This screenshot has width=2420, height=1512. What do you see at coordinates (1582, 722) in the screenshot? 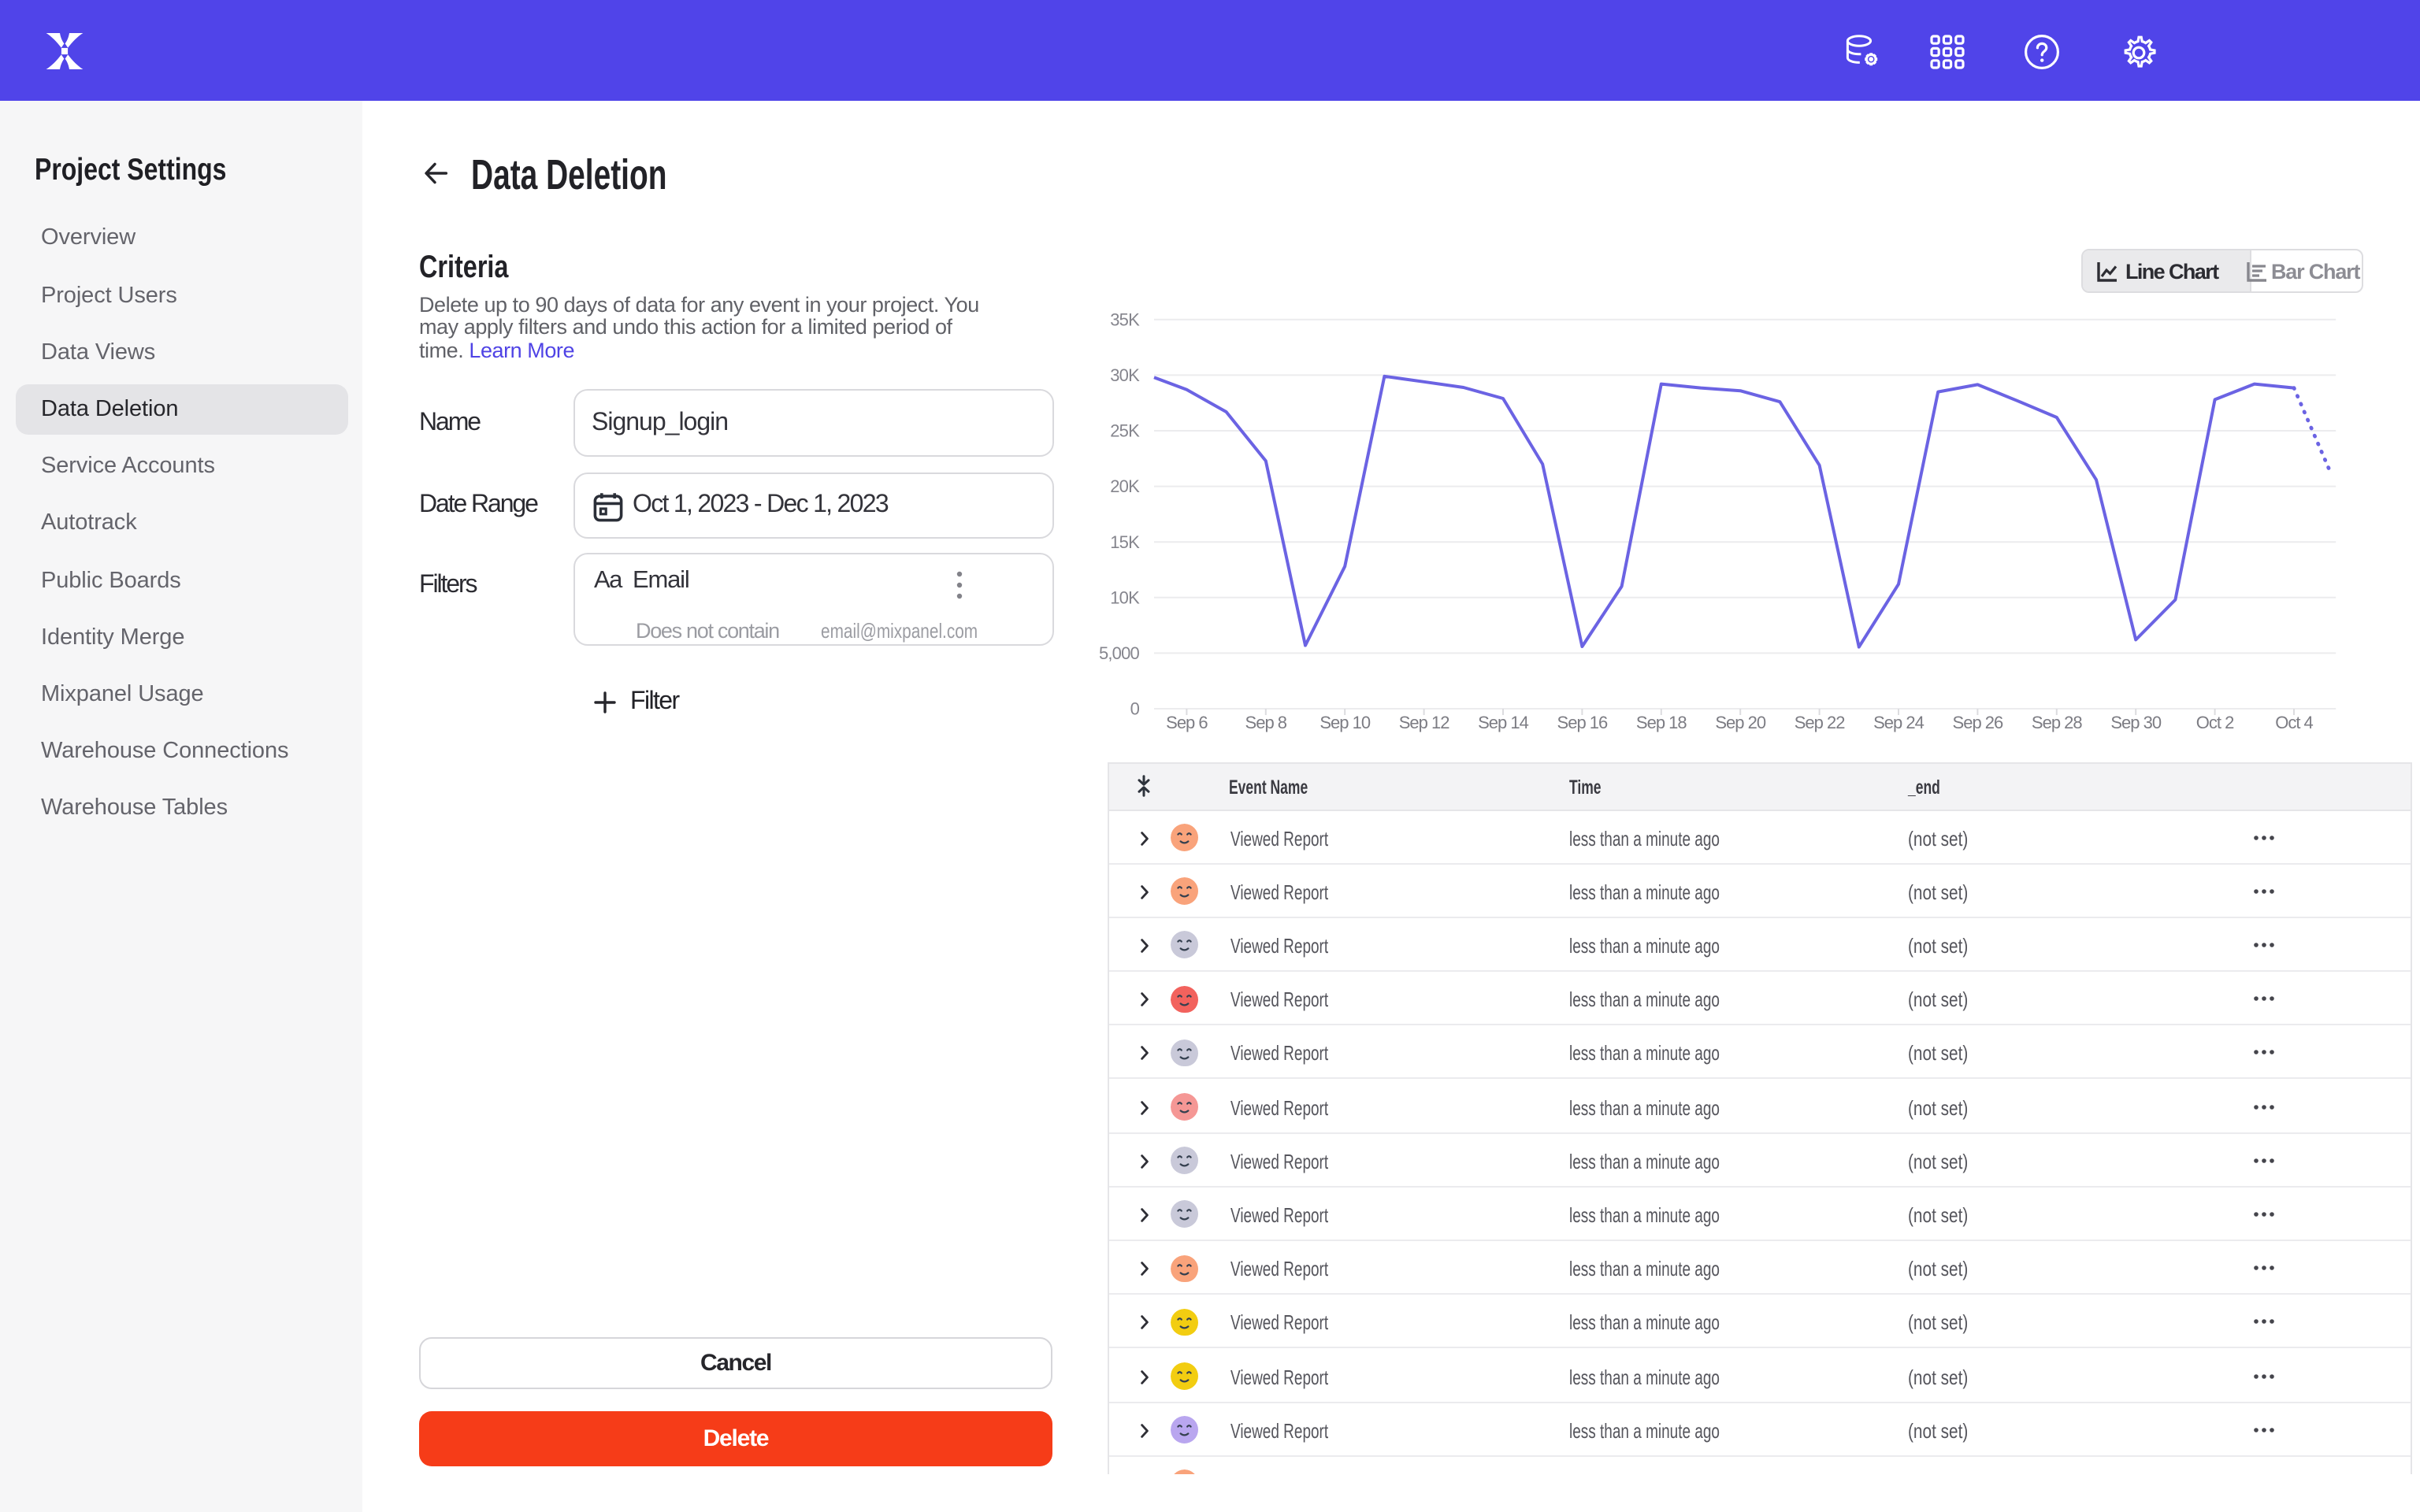
I see `svg-text: Sep 16` at bounding box center [1582, 722].